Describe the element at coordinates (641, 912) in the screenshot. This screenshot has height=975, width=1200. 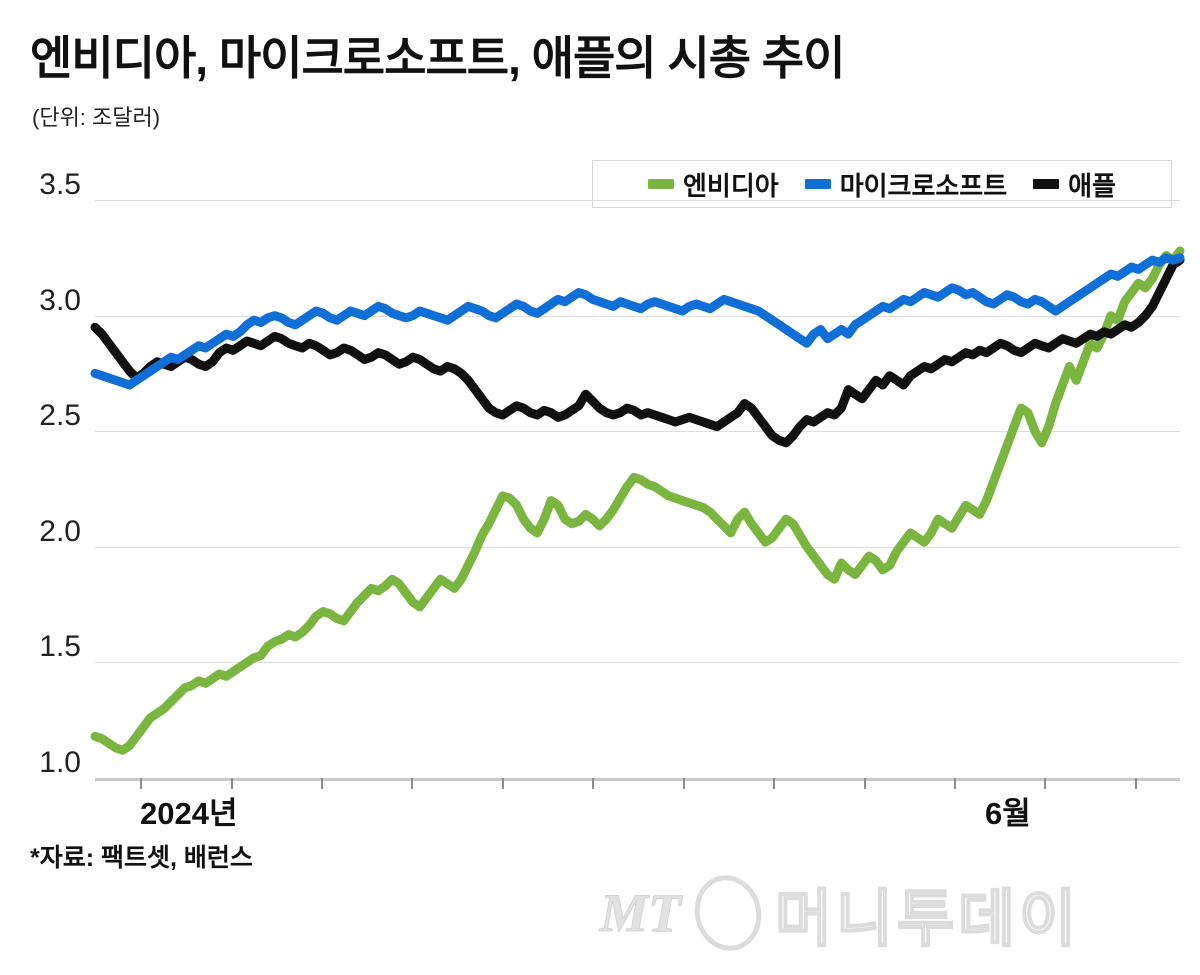
I see `watermark-mt-text: MT` at that location.